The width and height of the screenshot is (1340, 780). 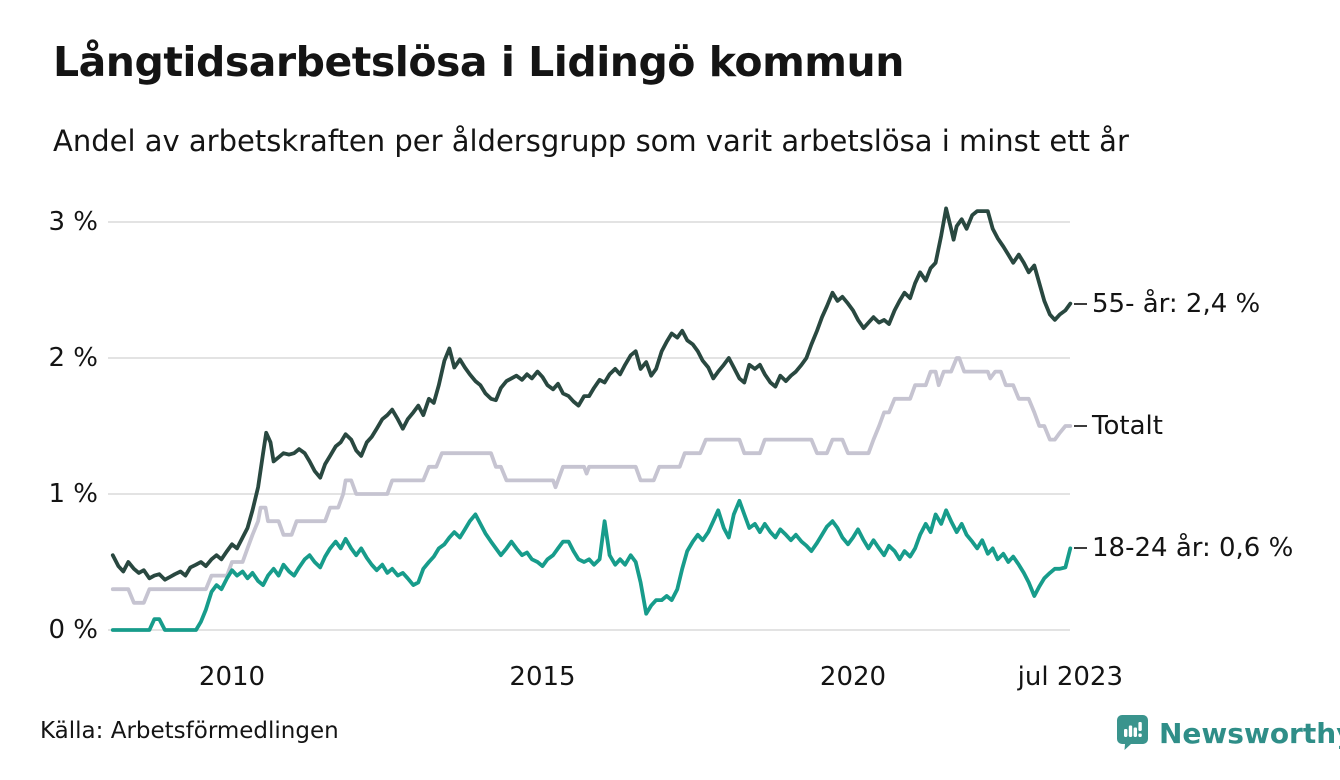 I want to click on y-tick-label: 1 %, so click(x=73, y=494).